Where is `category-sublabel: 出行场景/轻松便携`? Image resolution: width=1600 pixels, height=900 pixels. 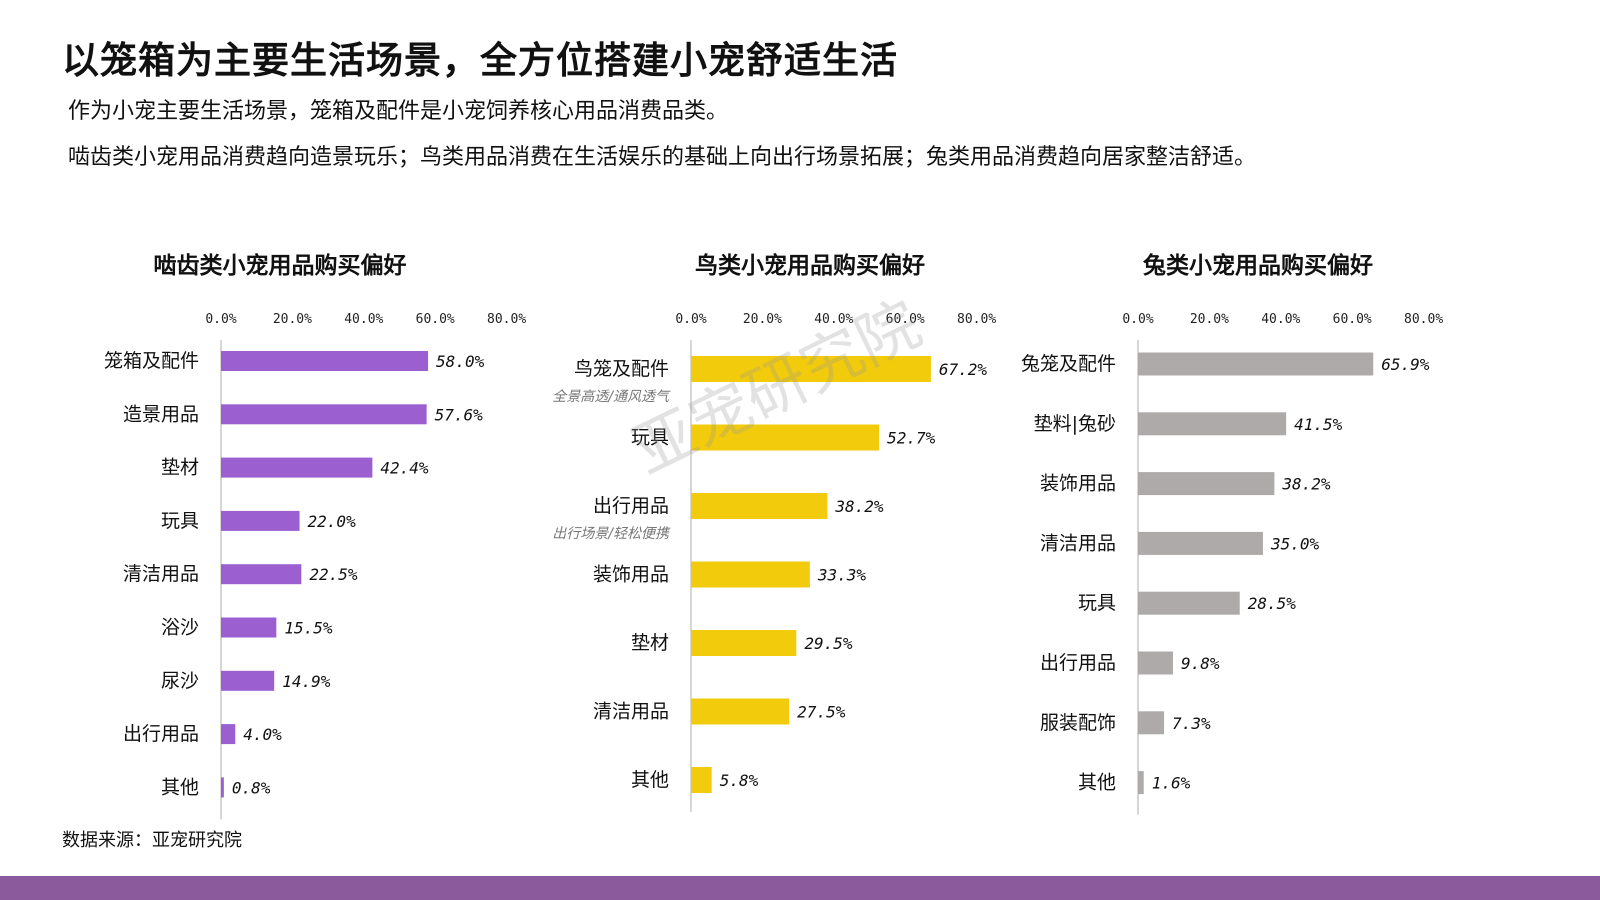 category-sublabel: 出行场景/轻松便携 is located at coordinates (611, 534).